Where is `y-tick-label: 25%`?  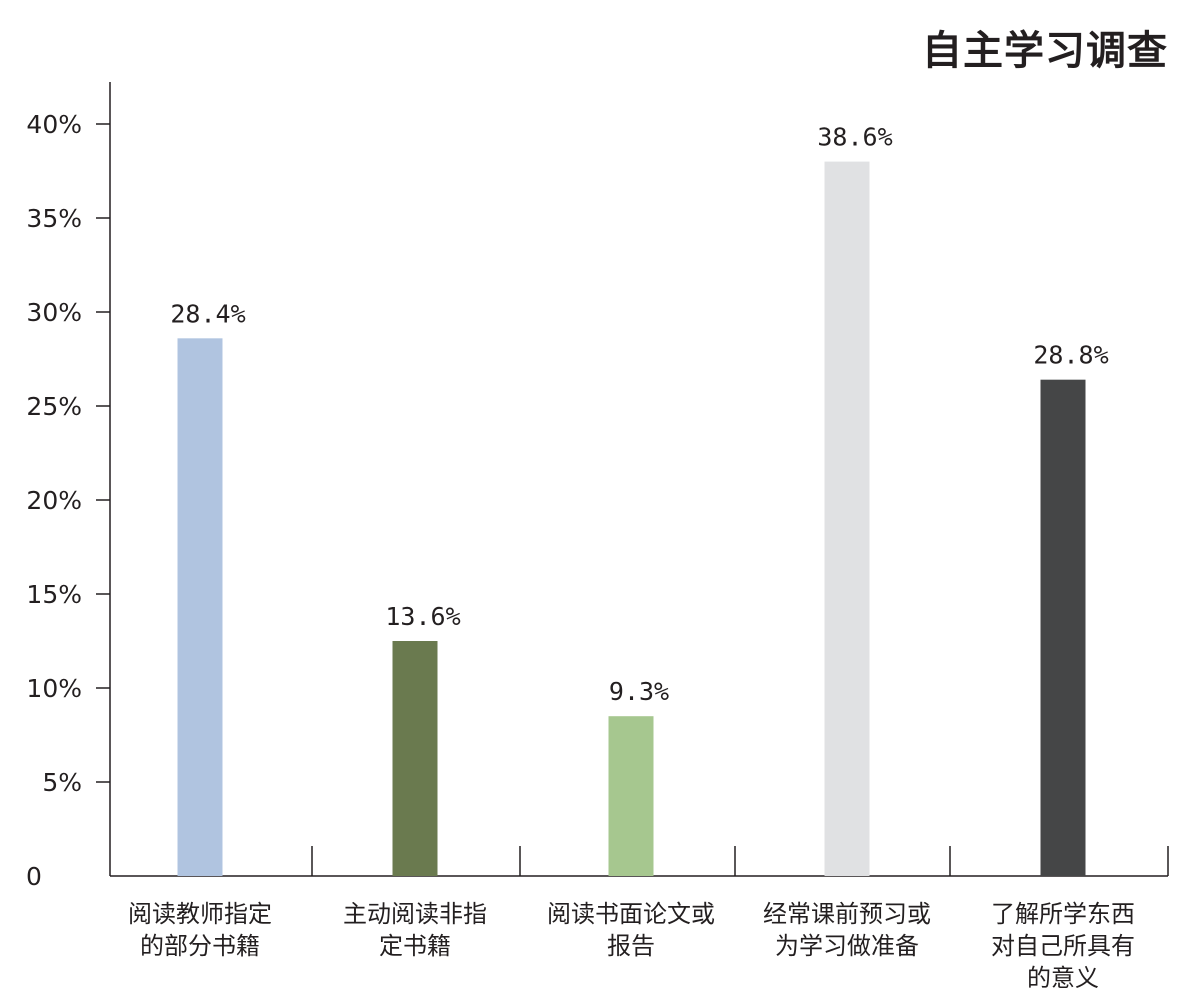 y-tick-label: 25% is located at coordinates (54, 406).